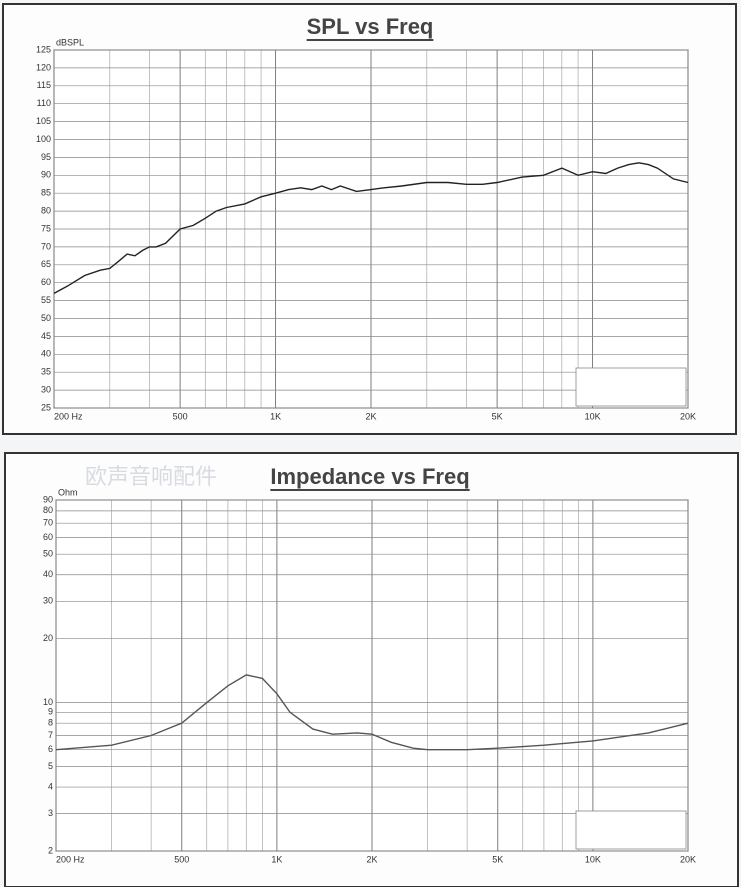 The width and height of the screenshot is (741, 887). What do you see at coordinates (46, 300) in the screenshot?
I see `y-tick-label: 55` at bounding box center [46, 300].